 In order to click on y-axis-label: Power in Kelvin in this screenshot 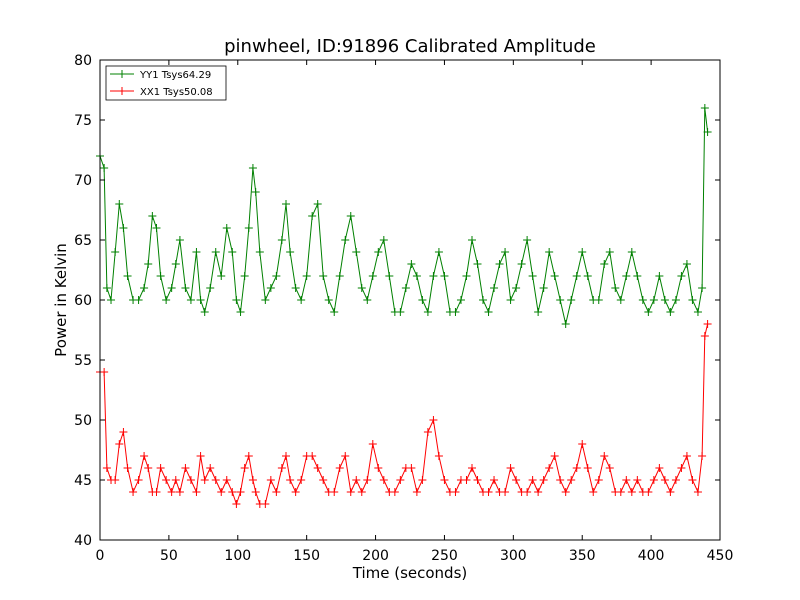, I will do `click(61, 300)`.